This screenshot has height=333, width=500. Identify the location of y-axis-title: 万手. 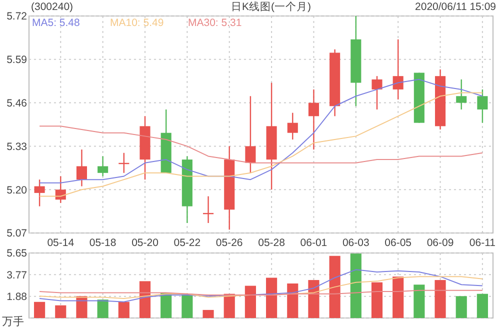
(13, 321).